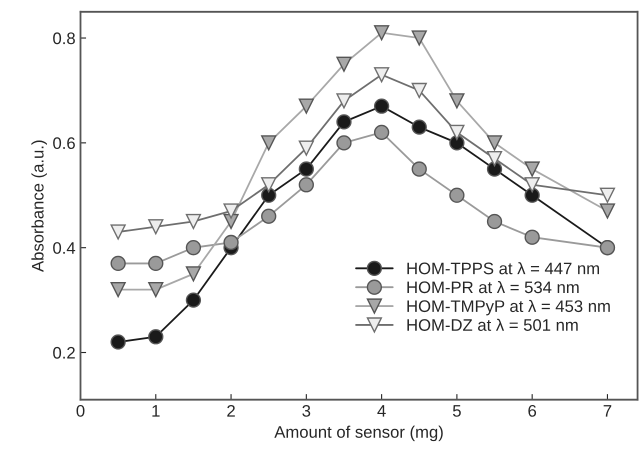  I want to click on x-tick-label: 7, so click(608, 411).